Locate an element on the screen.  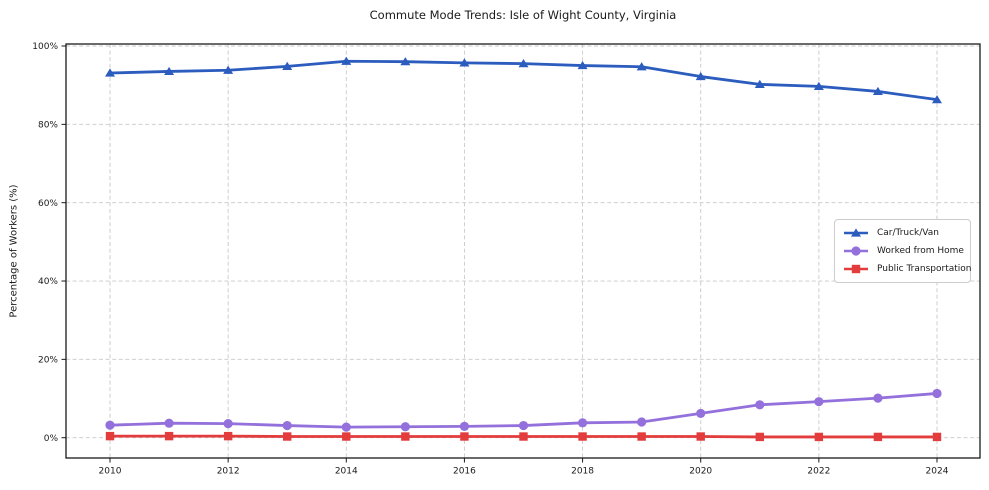
legend-line-triangle-icon is located at coordinates (856, 232).